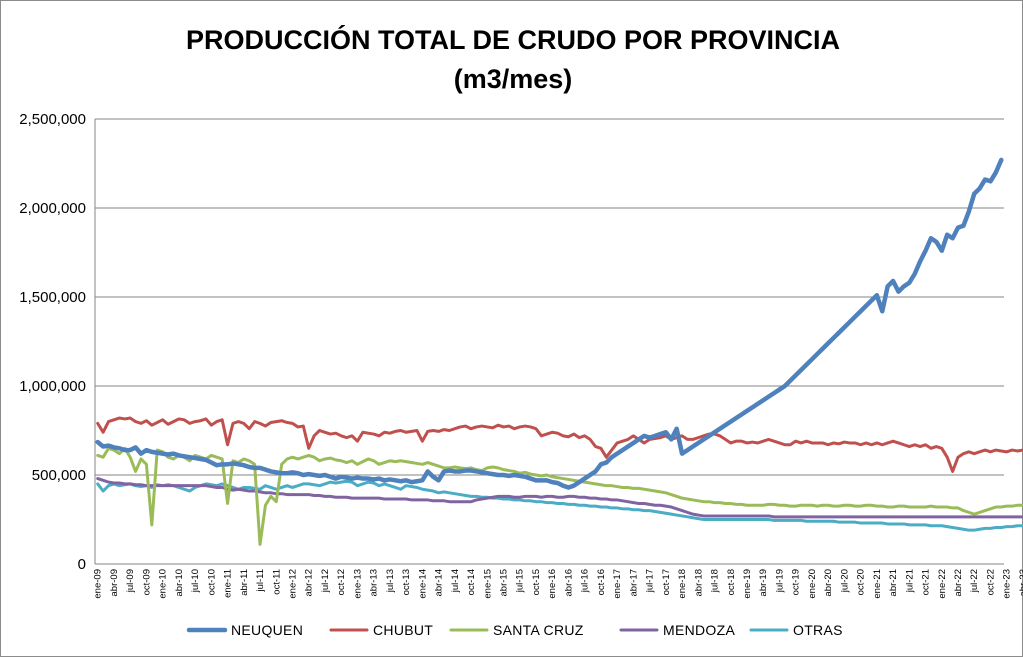 The height and width of the screenshot is (658, 1023). I want to click on x-tick-label: ene-11, so click(228, 583).